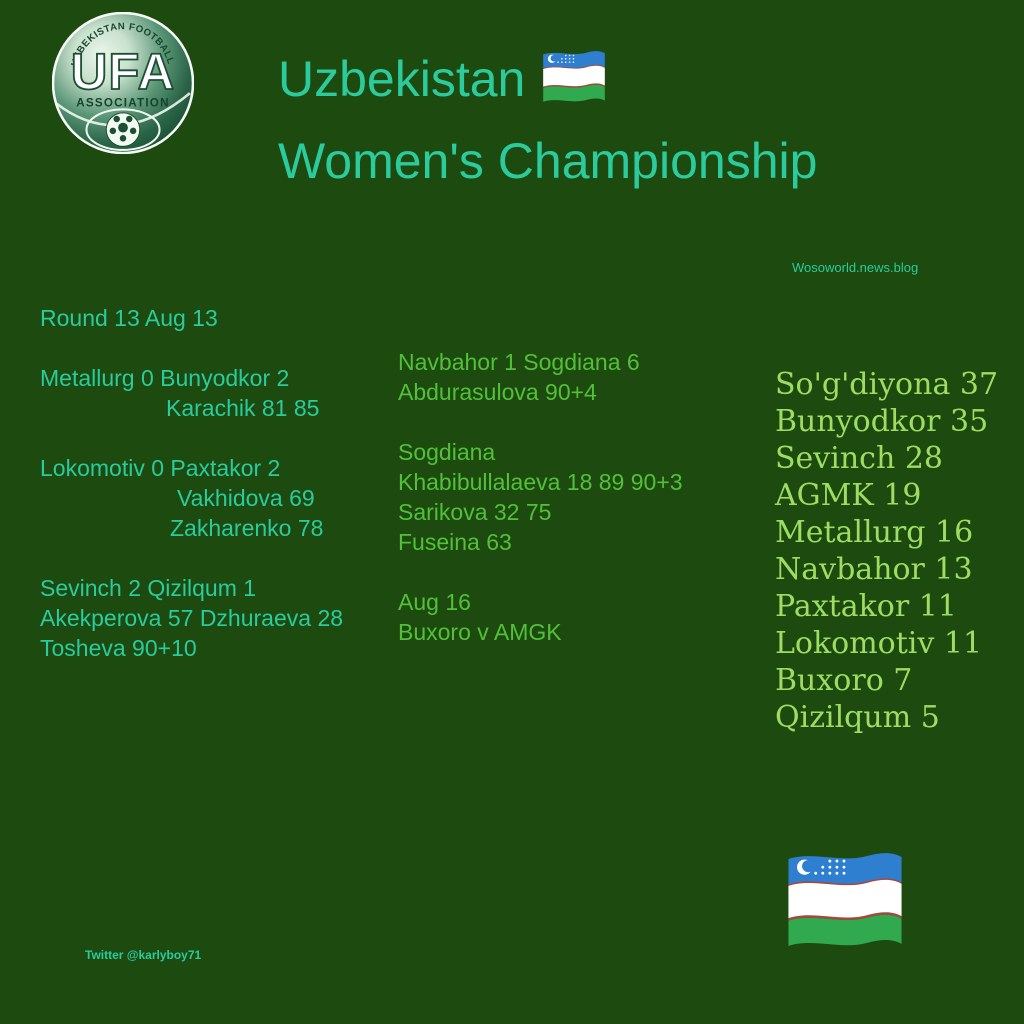 The height and width of the screenshot is (1024, 1024). Describe the element at coordinates (519, 362) in the screenshot. I see `result-line: Navbahor 1 Sogdiana 6` at that location.